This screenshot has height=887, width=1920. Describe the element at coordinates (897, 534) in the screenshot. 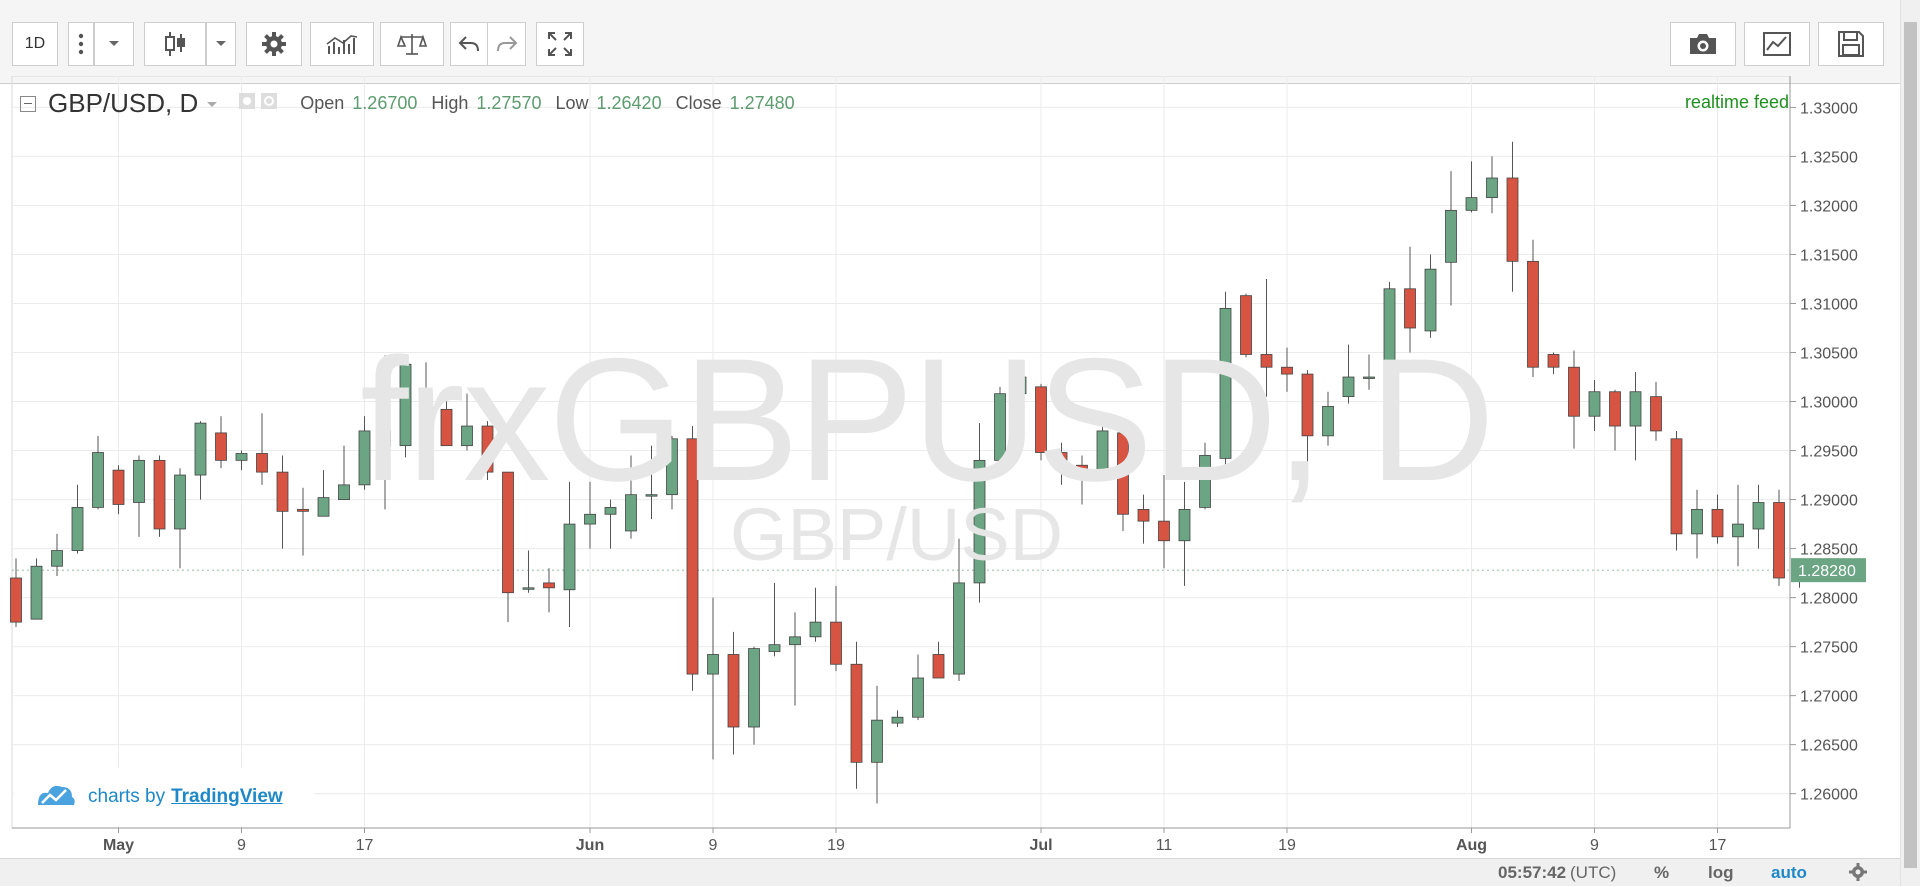

I see `symbol-watermark-sub: GBP/USD` at that location.